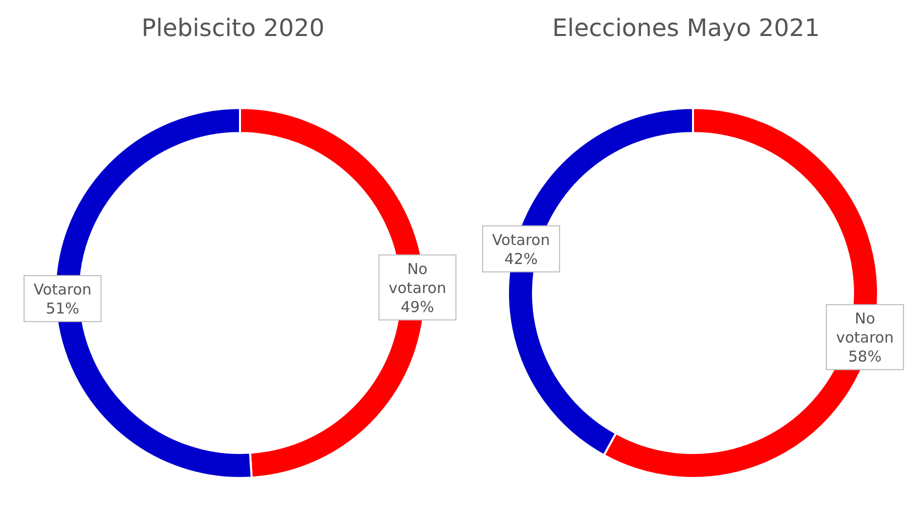 The height and width of the screenshot is (514, 919). I want to click on chart-title: Plebiscito 2020, so click(233, 28).